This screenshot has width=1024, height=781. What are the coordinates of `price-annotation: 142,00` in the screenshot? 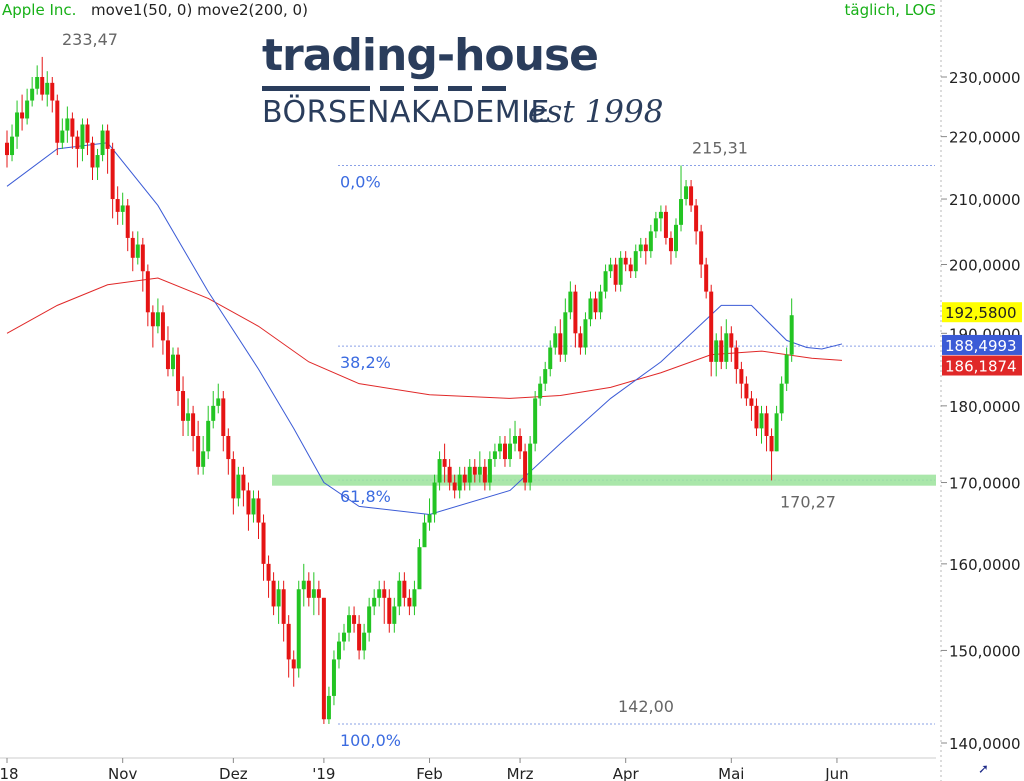 It's located at (646, 706).